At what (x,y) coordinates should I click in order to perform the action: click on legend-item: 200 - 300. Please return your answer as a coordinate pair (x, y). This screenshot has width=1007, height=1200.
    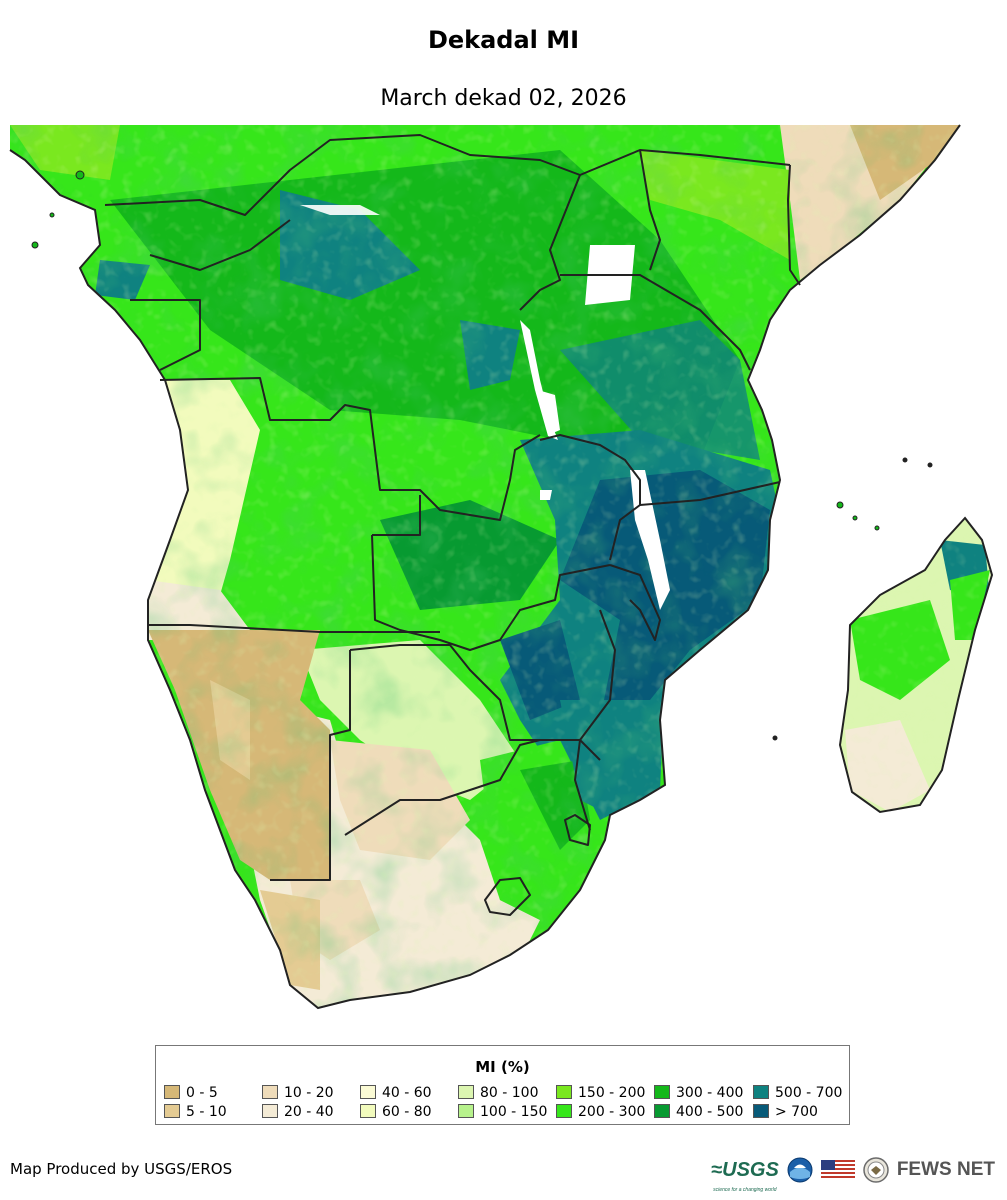
    Looking at the image, I should click on (600, 1112).